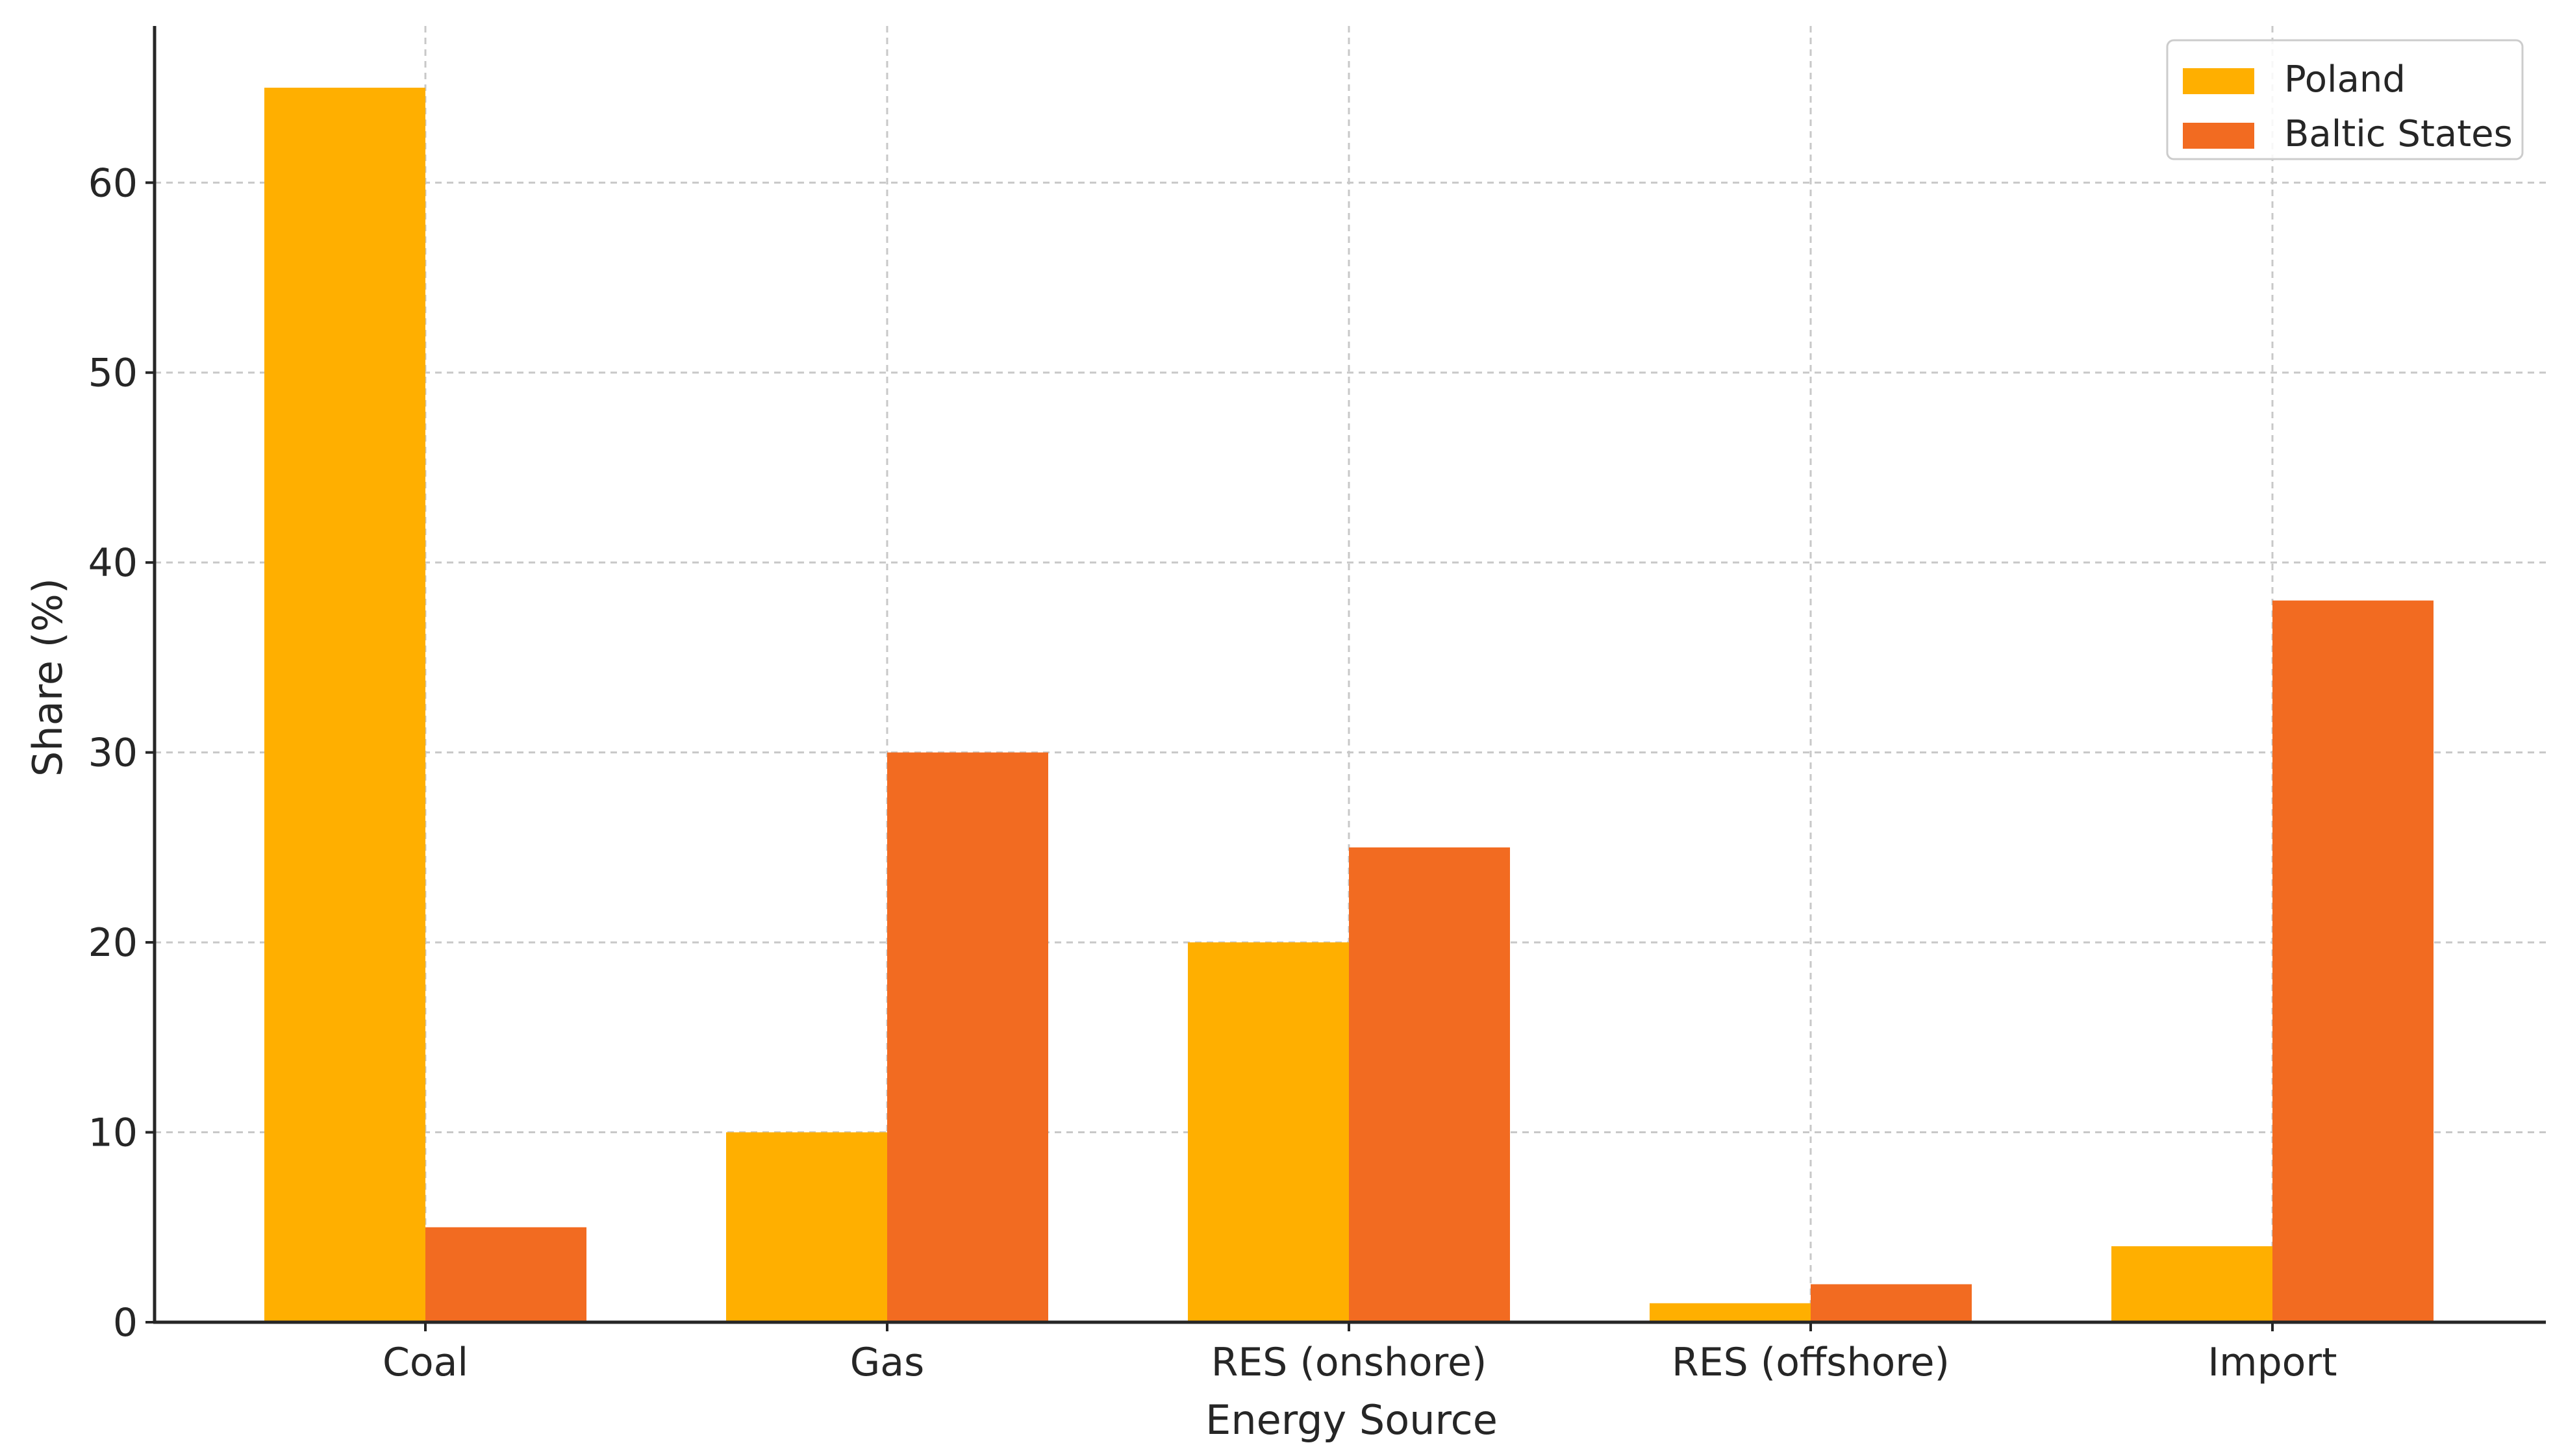 The width and height of the screenshot is (2566, 1456). Describe the element at coordinates (2218, 136) in the screenshot. I see `legend-swatch-baltic-states` at that location.